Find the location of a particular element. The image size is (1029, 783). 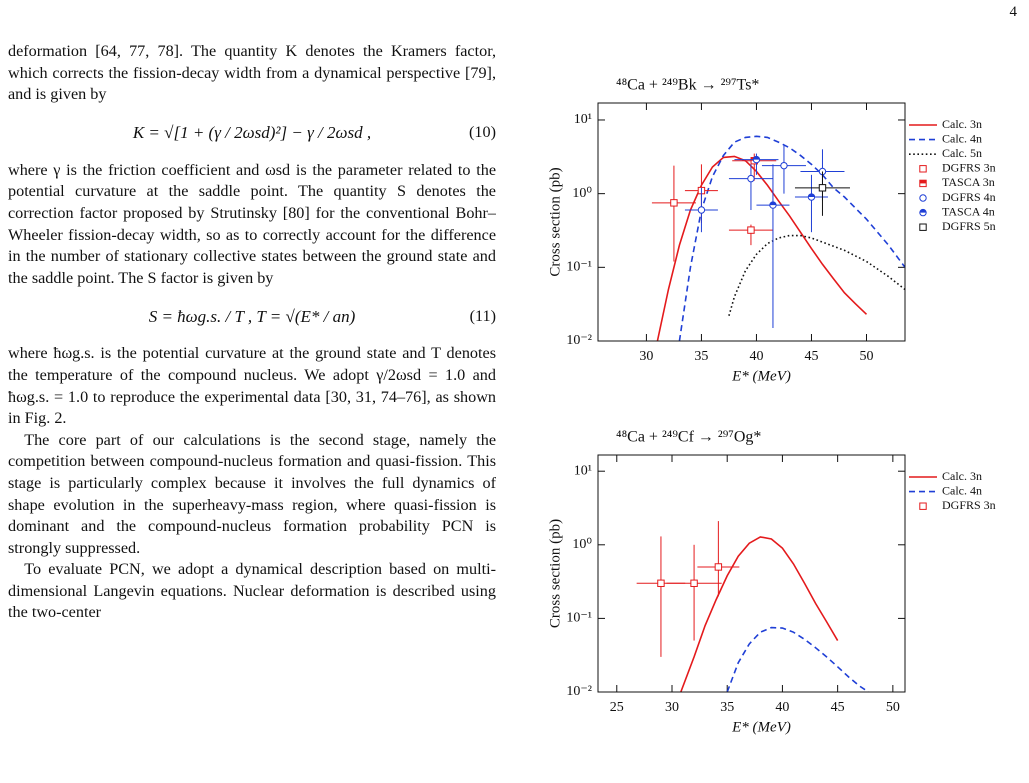

legend-label: DGFRS 5n is located at coordinates (969, 226).